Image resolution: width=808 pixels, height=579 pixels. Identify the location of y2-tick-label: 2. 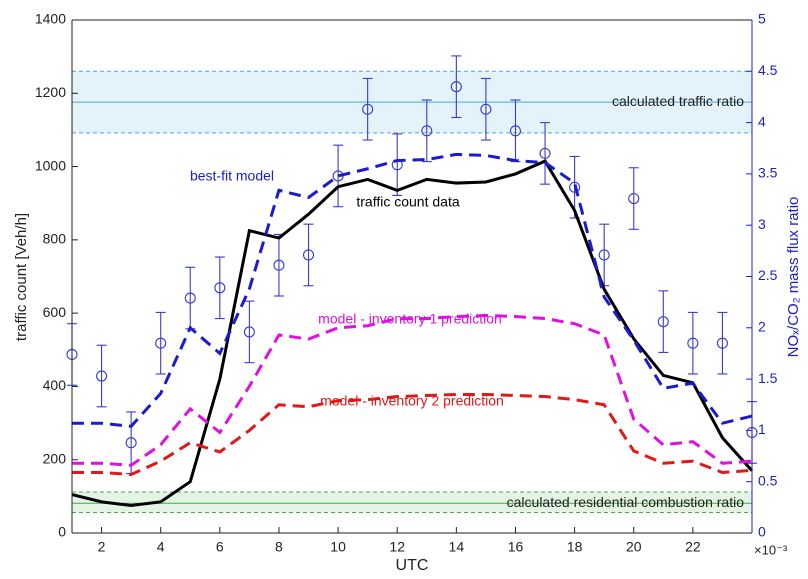
(762, 327).